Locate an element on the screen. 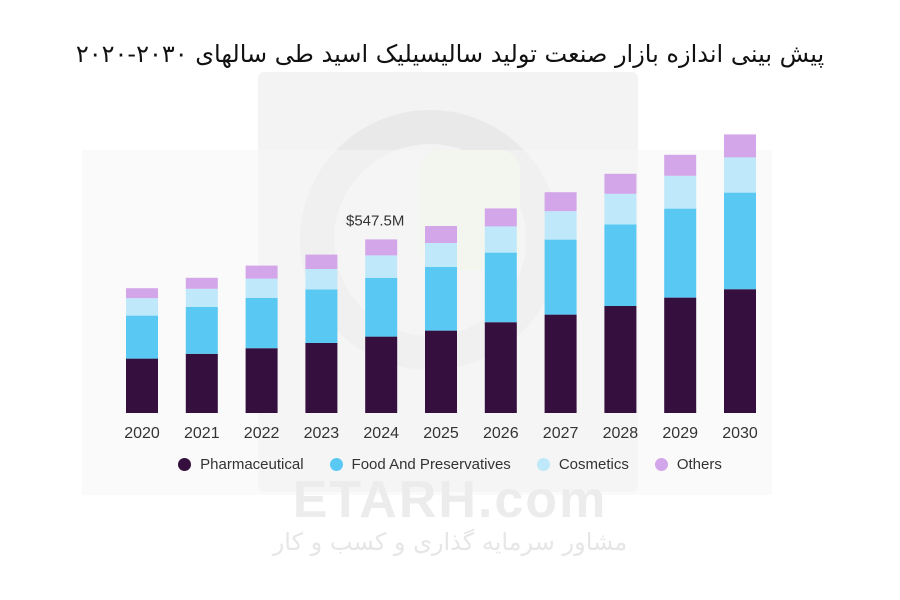  bar-2020-others is located at coordinates (142, 293).